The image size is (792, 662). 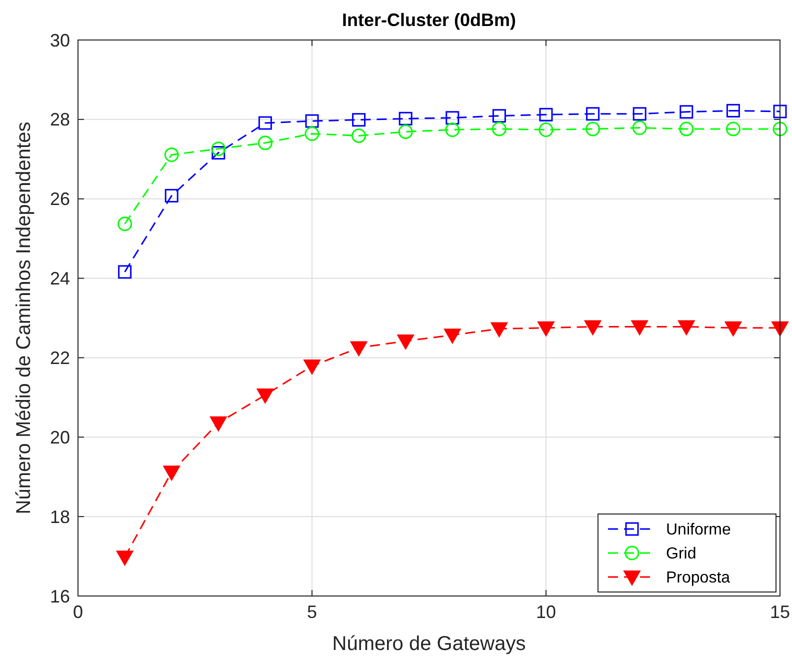 I want to click on y-tick-label: 20, so click(x=60, y=437).